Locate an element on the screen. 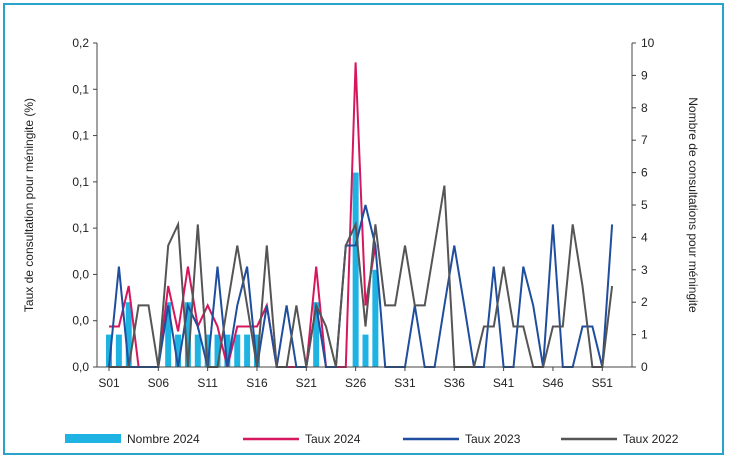 This screenshot has height=462, width=731. y-right-tick-label: 0 is located at coordinates (644, 367).